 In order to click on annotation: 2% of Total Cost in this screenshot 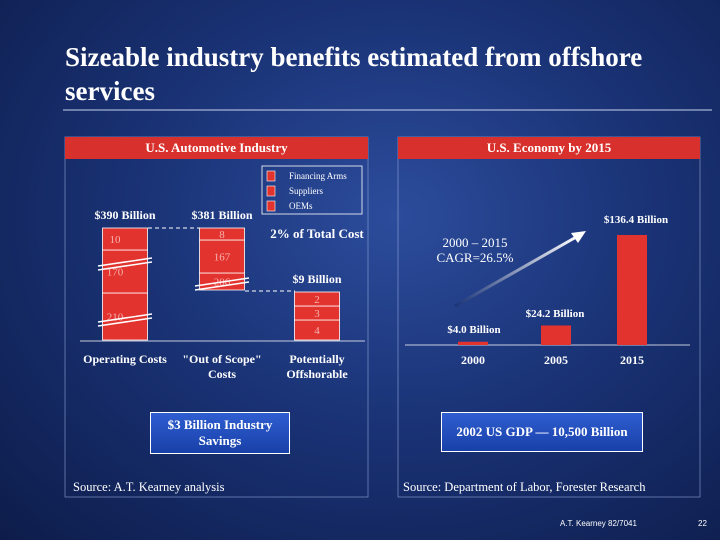, I will do `click(317, 233)`.